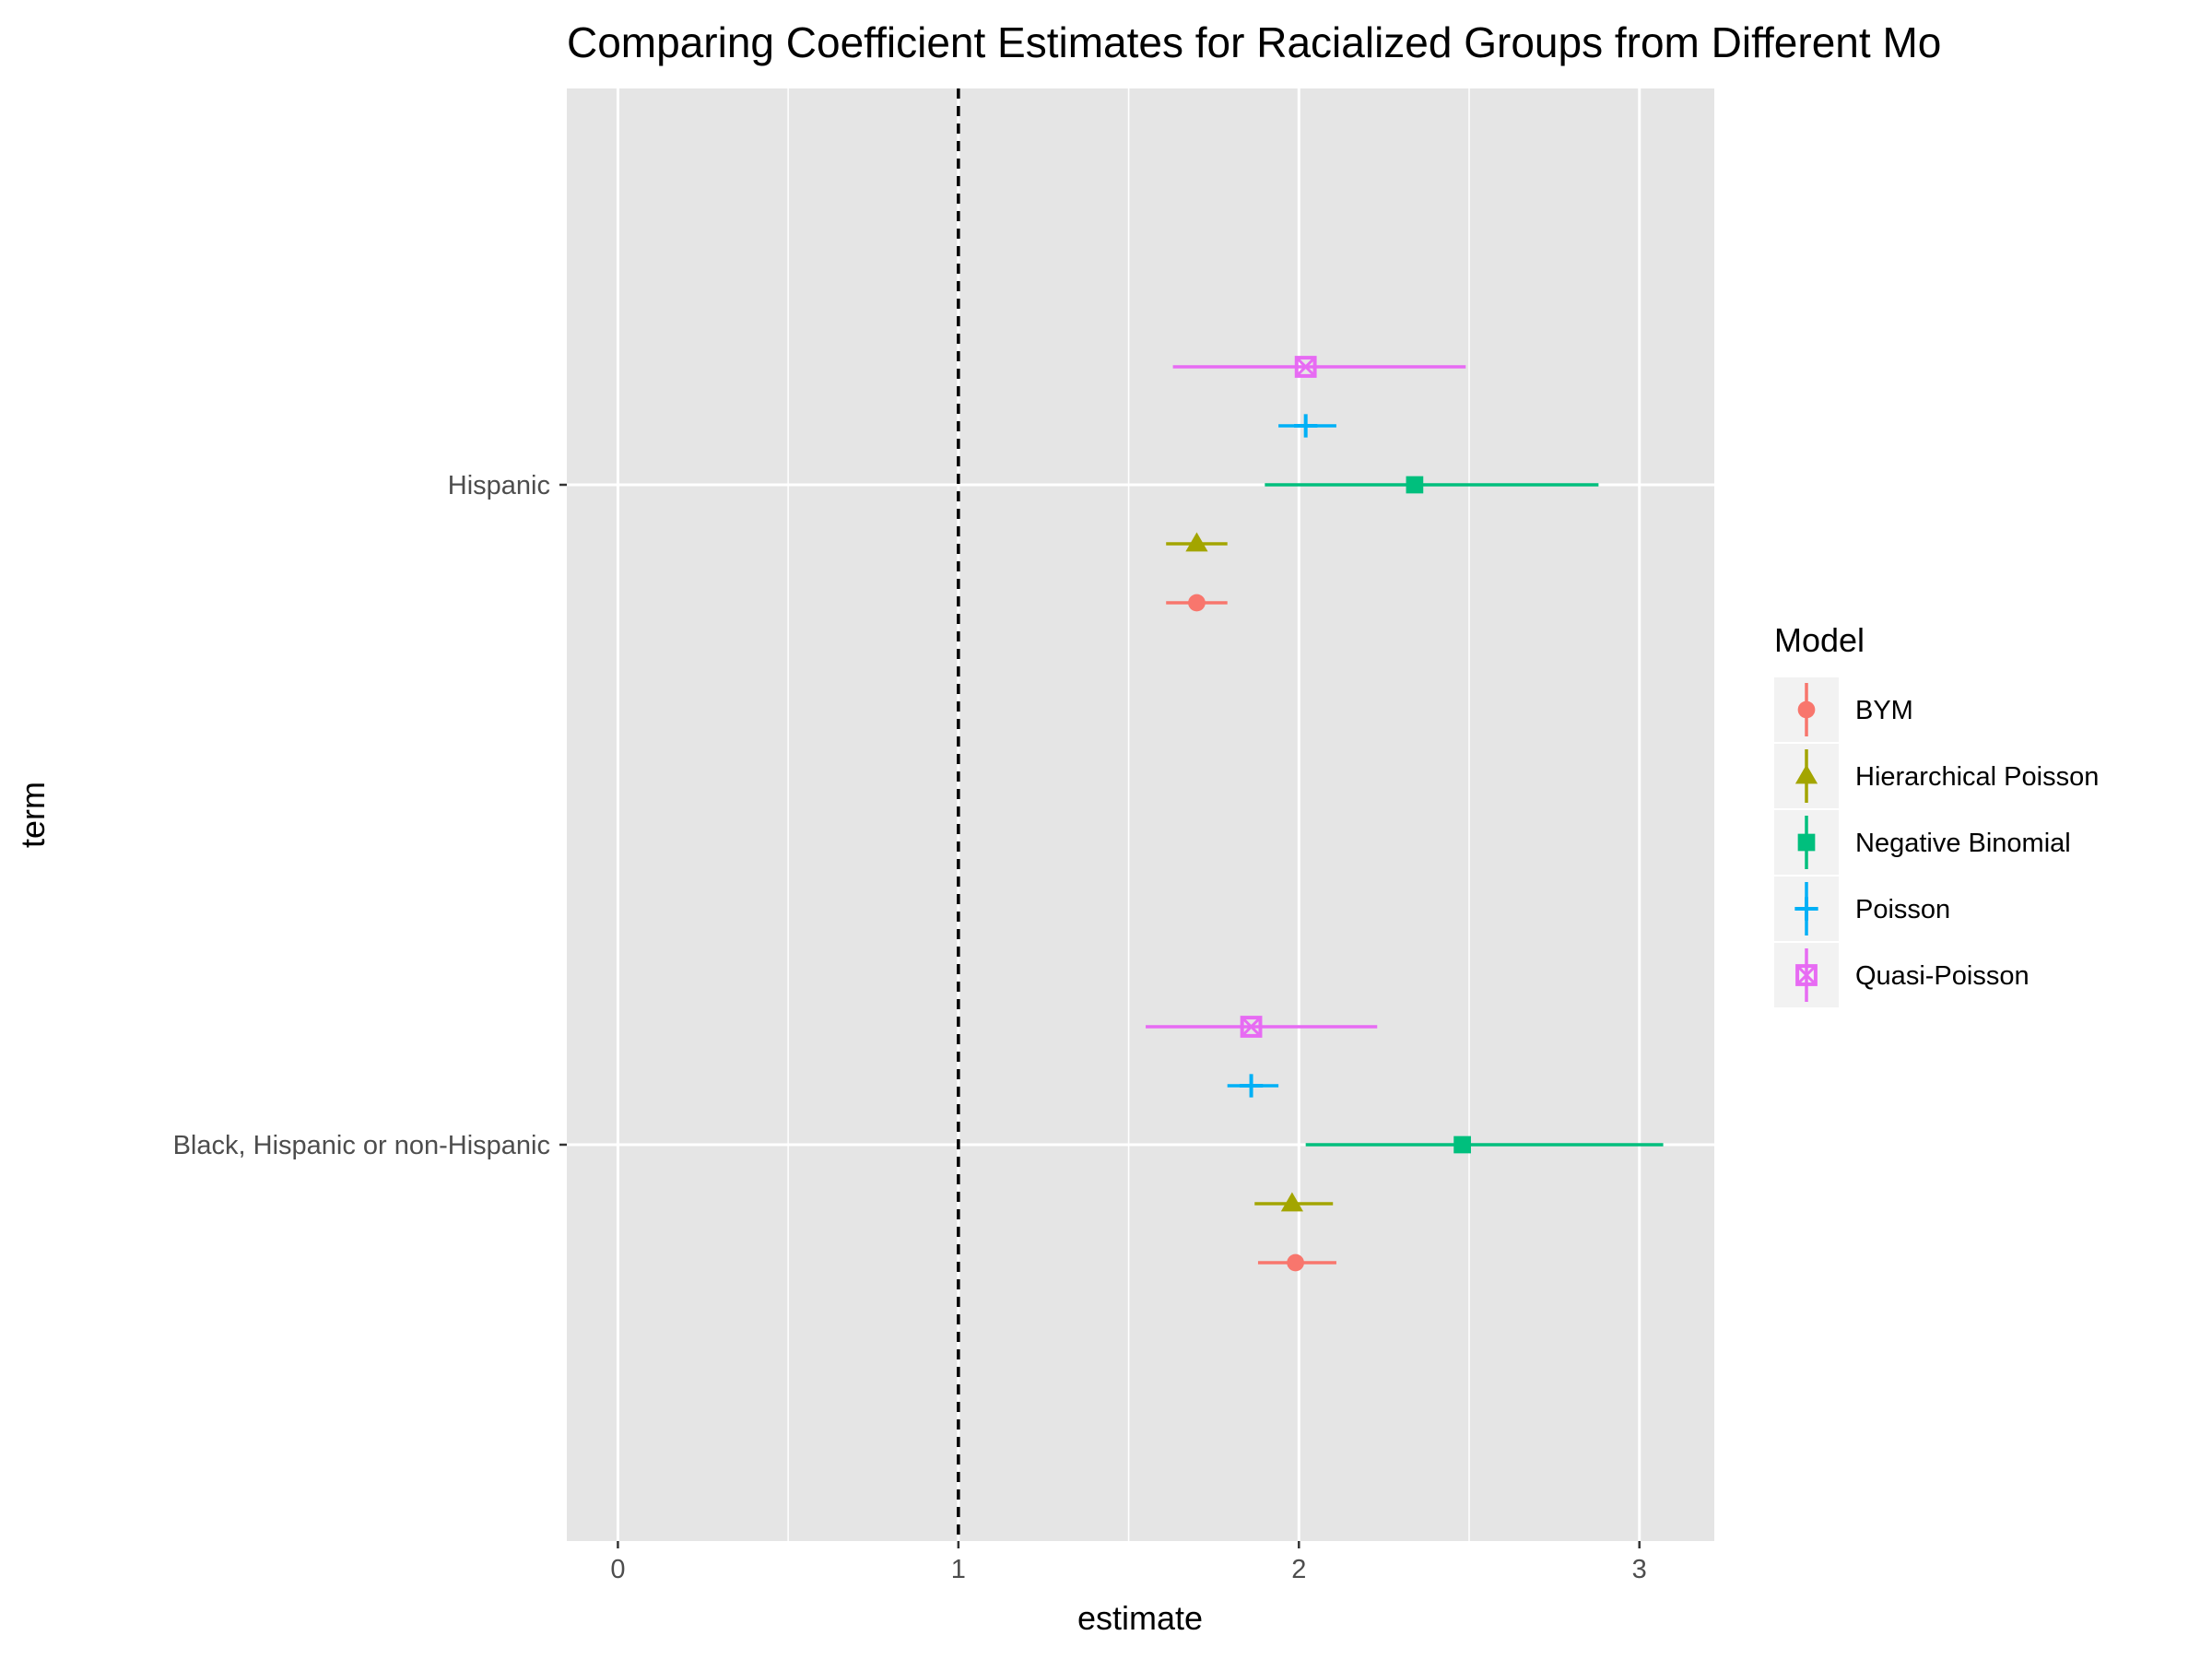  What do you see at coordinates (499, 485) in the screenshot?
I see `y-tick-label: Hispanic` at bounding box center [499, 485].